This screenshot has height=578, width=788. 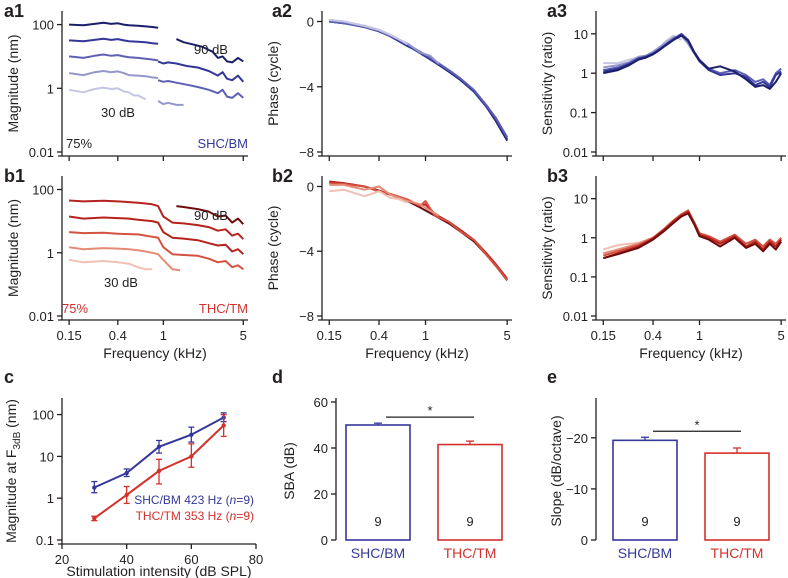 I want to click on axes-e, so click(x=594, y=469).